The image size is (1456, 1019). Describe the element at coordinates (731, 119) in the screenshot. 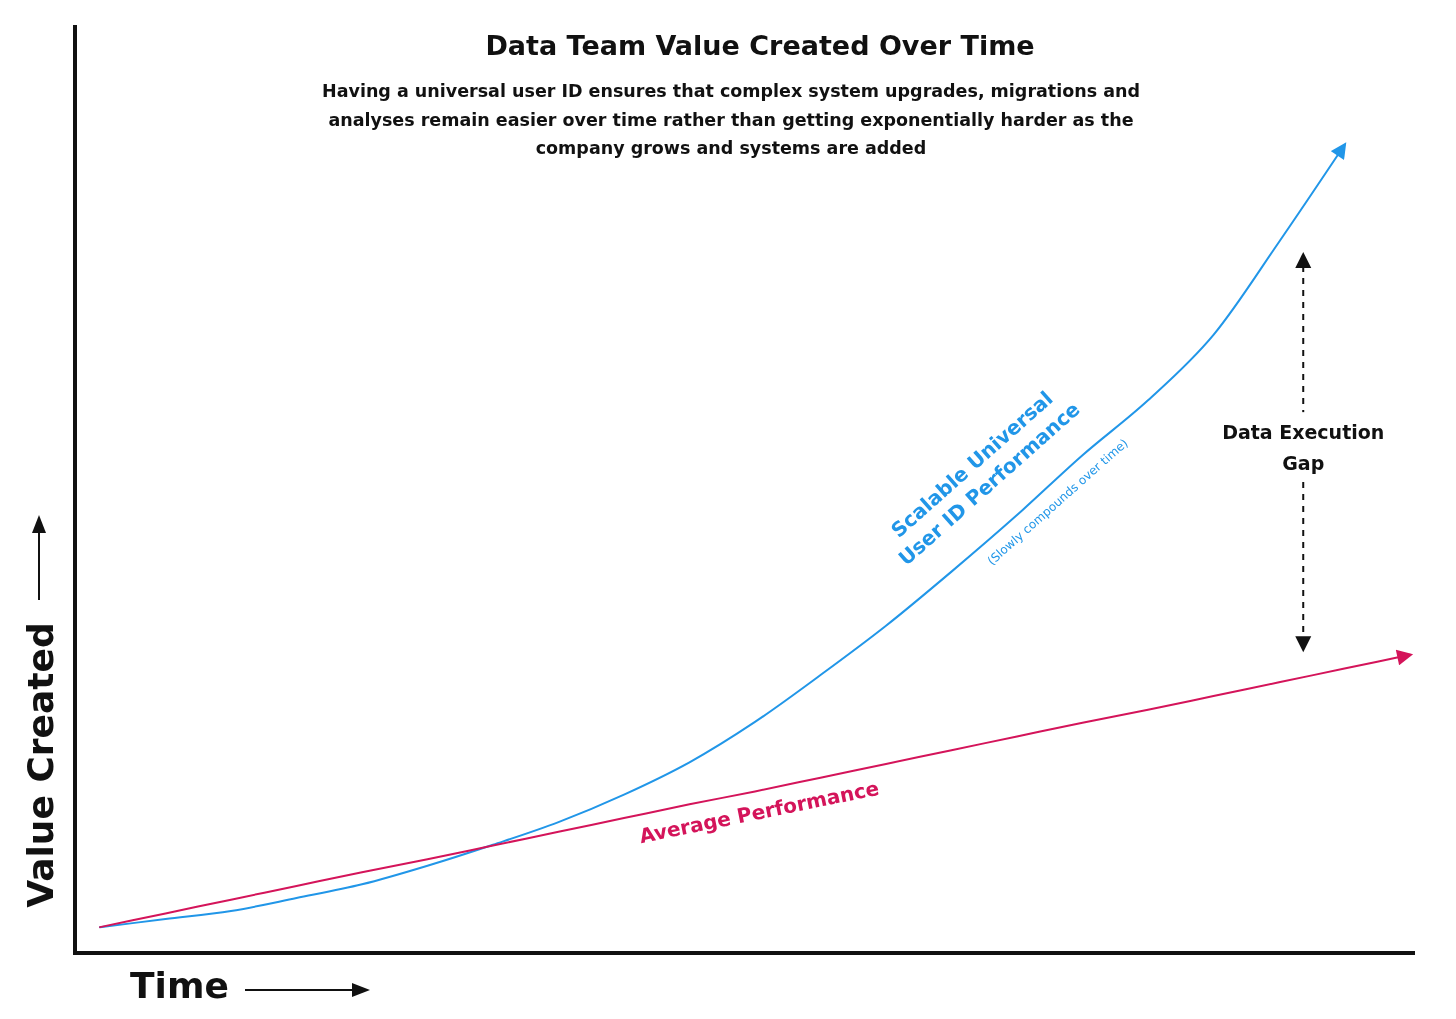

I see `chart-subtitle: Having a universal user ID ensures that complex system upgrades, migrations and analyses remain easier over time rather than getting exponentially harder as the company grows and systems are added` at that location.